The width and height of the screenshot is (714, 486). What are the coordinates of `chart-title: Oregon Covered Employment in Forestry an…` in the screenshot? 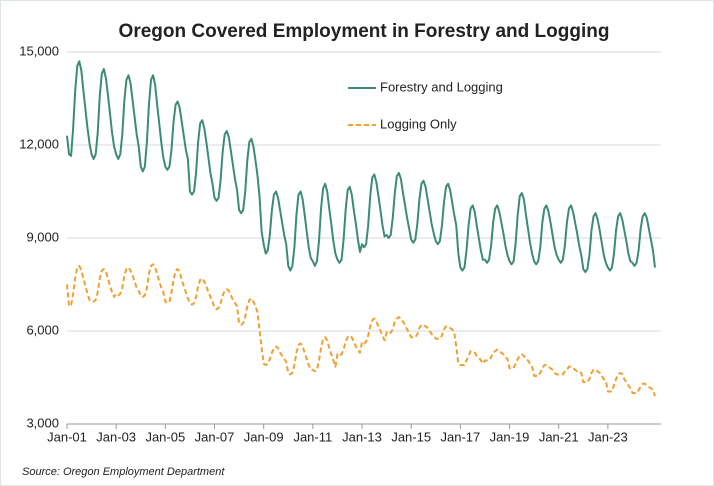 It's located at (364, 31).